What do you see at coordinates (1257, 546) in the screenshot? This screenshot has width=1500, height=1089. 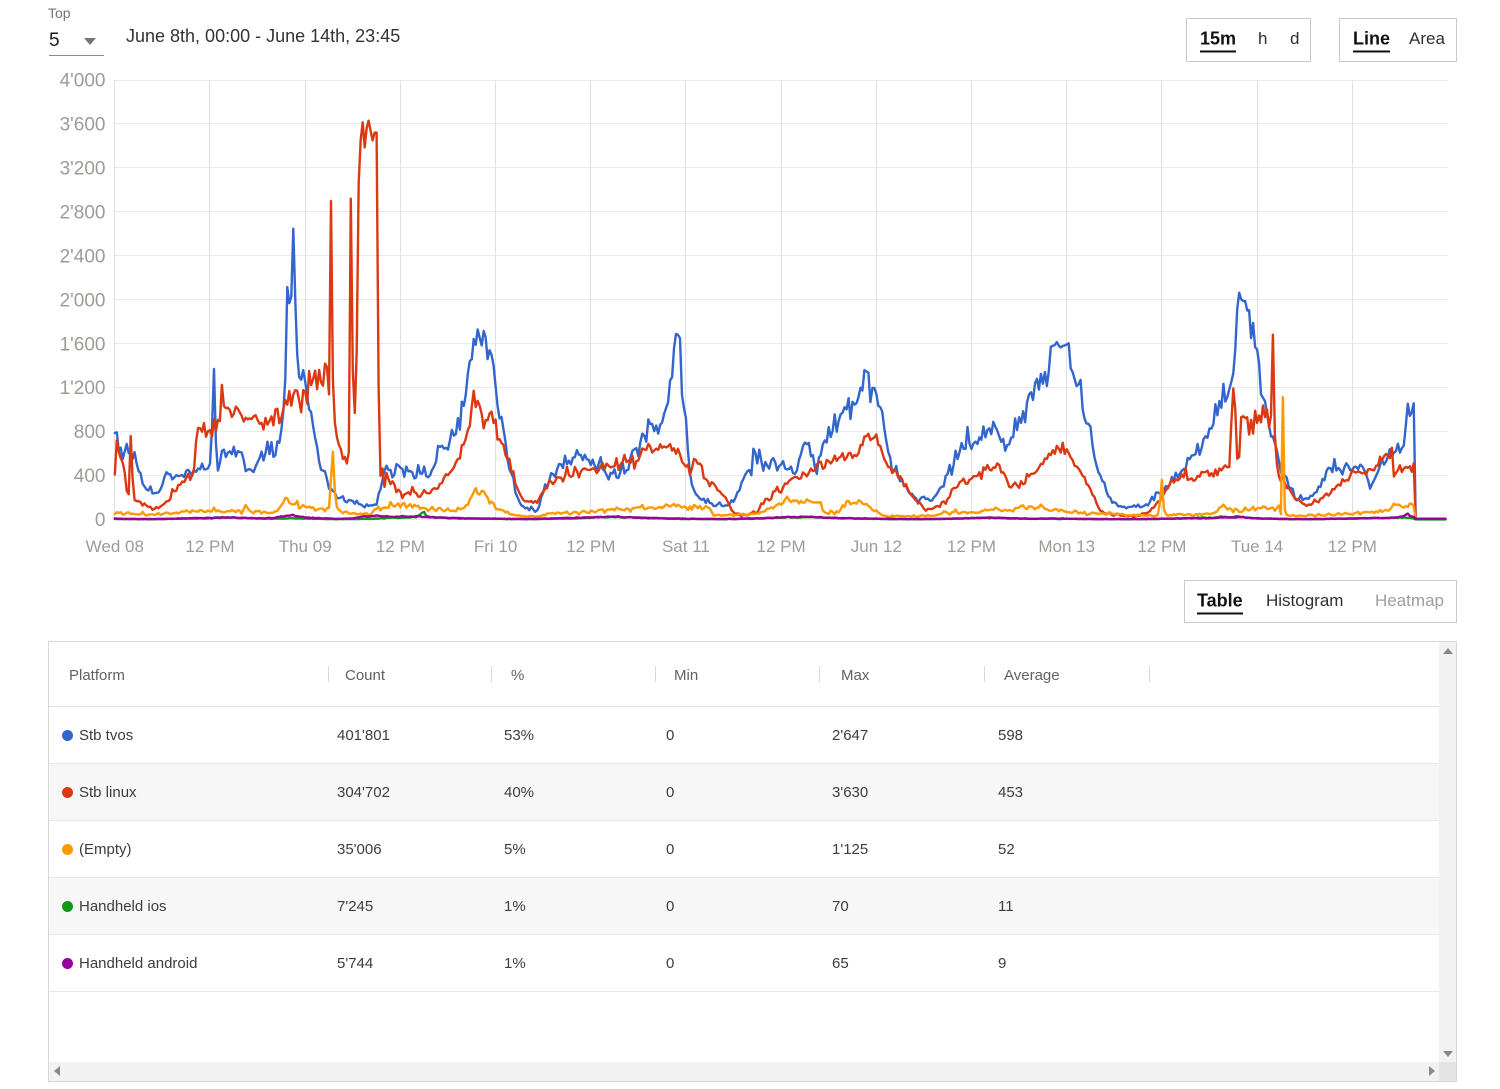 I see `svg-text: Tue 14` at bounding box center [1257, 546].